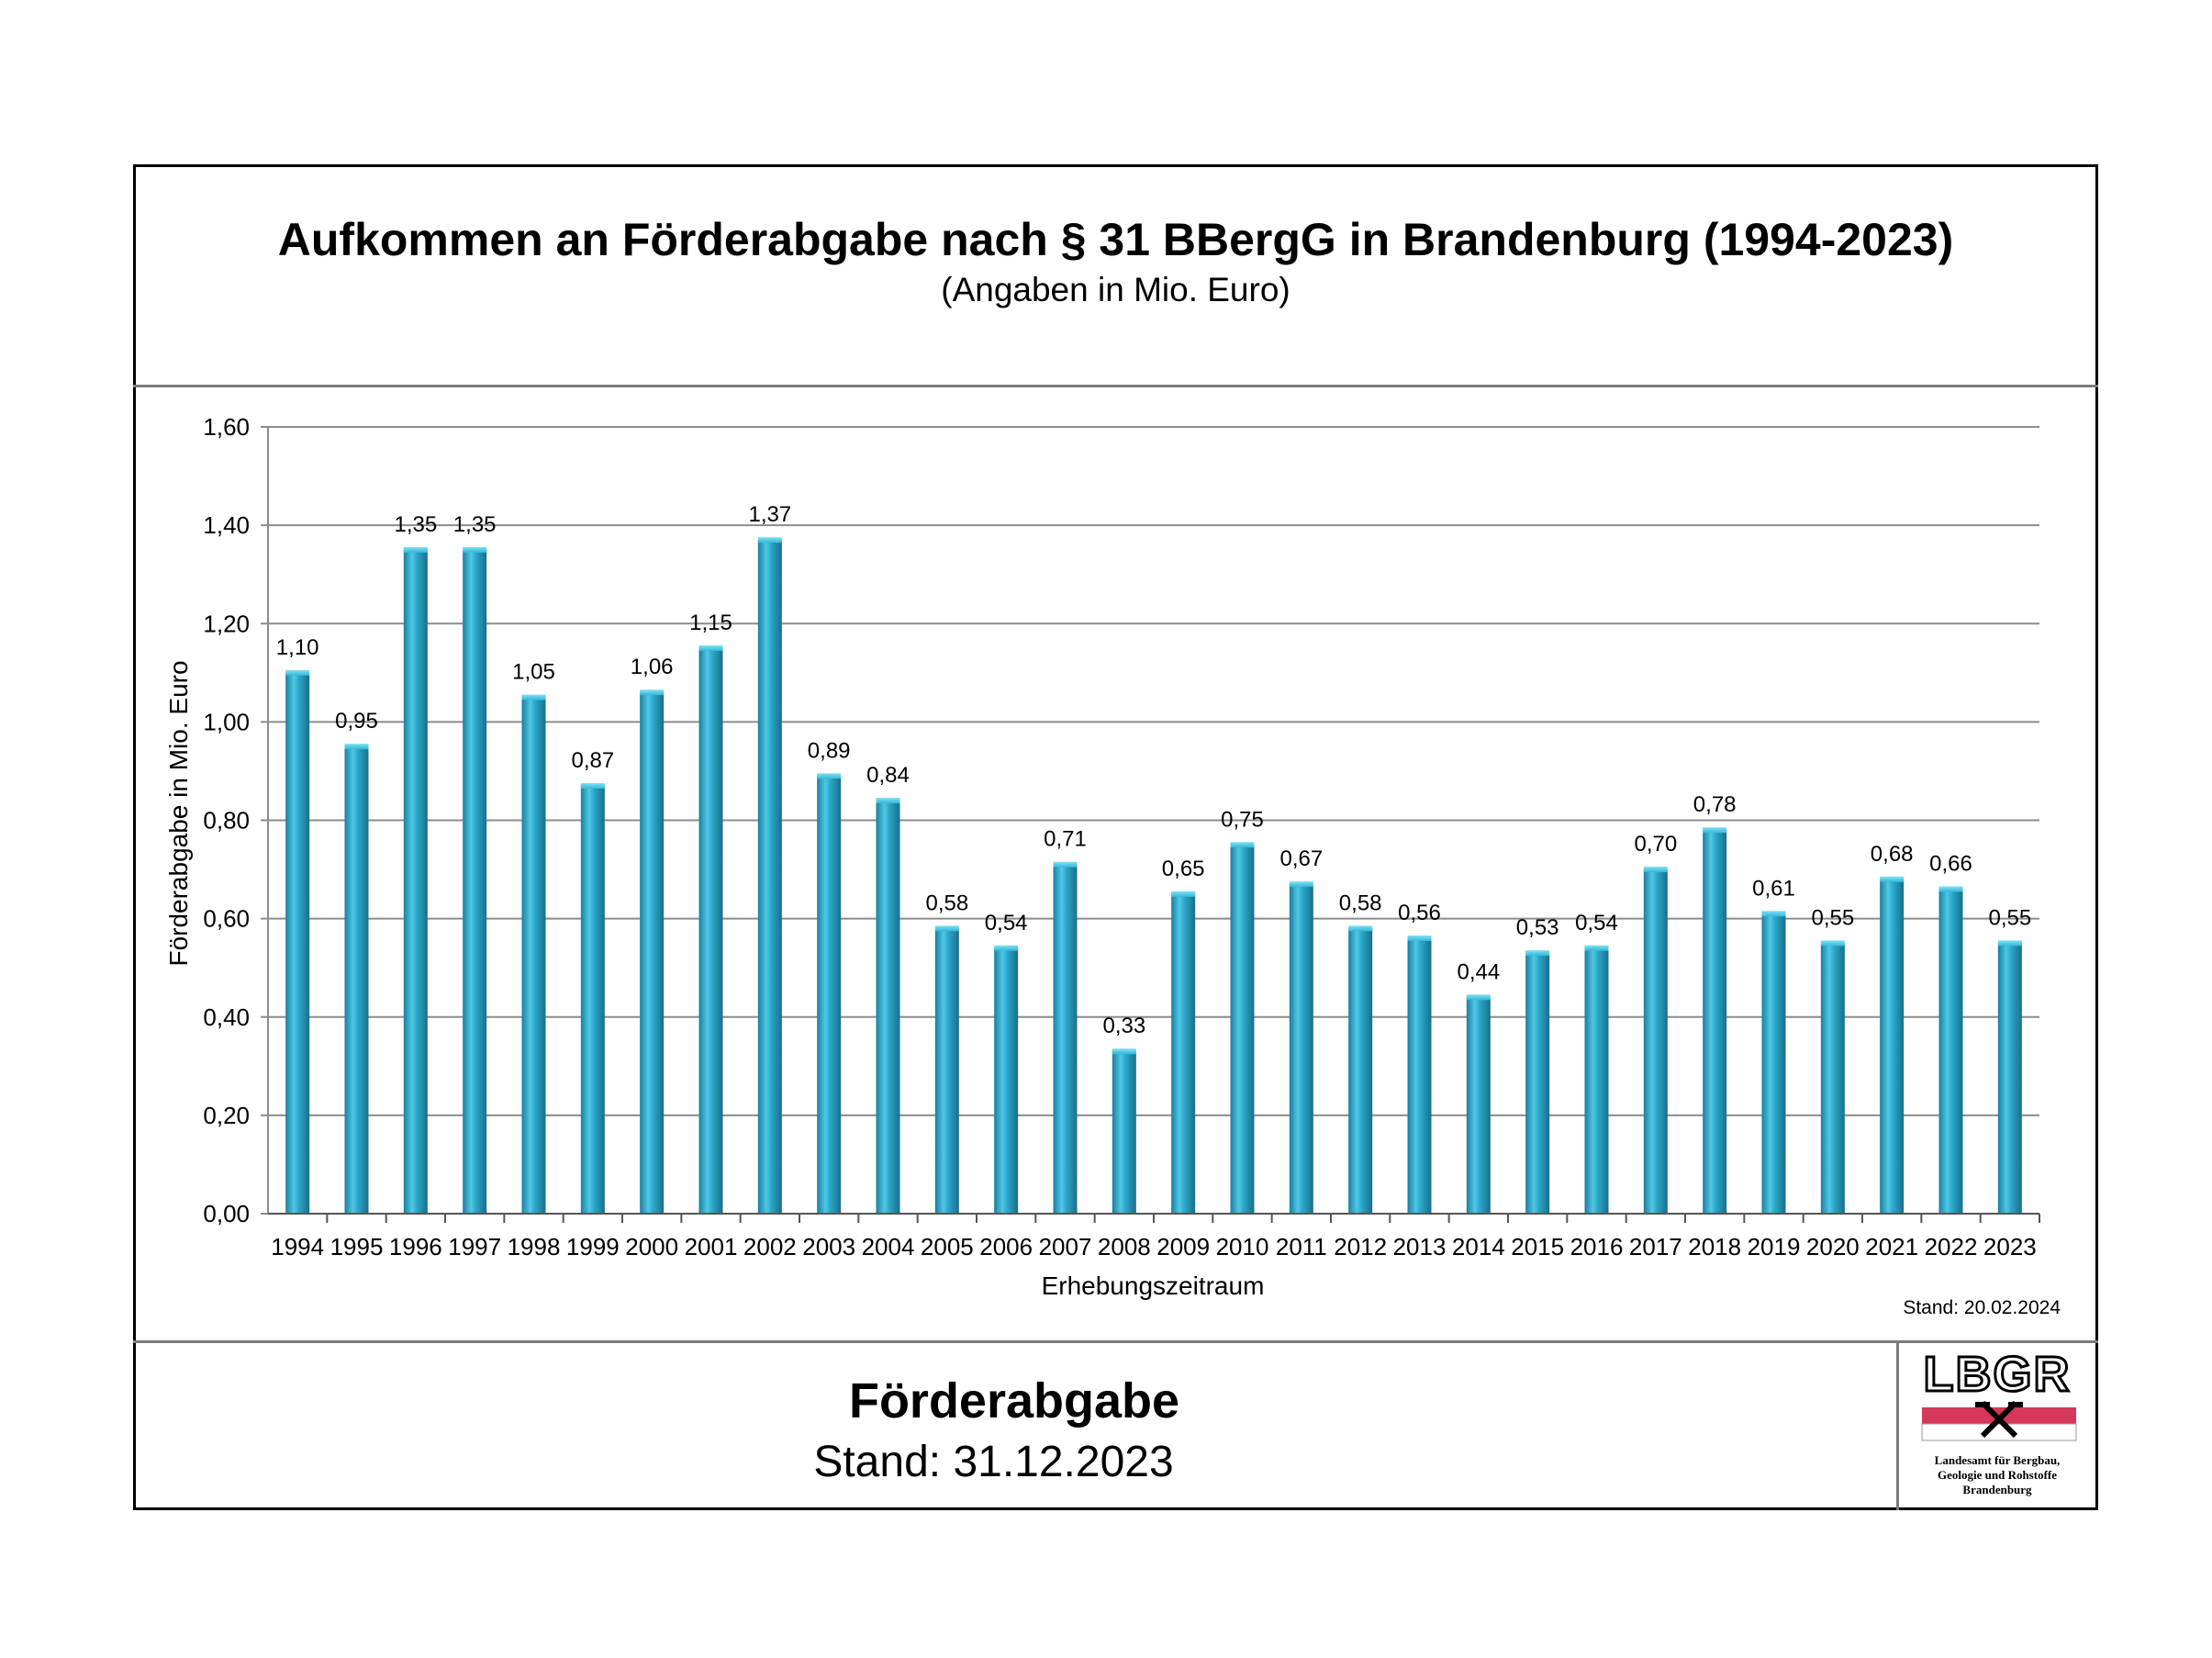  I want to click on x-tick-label: 2012, so click(1360, 1246).